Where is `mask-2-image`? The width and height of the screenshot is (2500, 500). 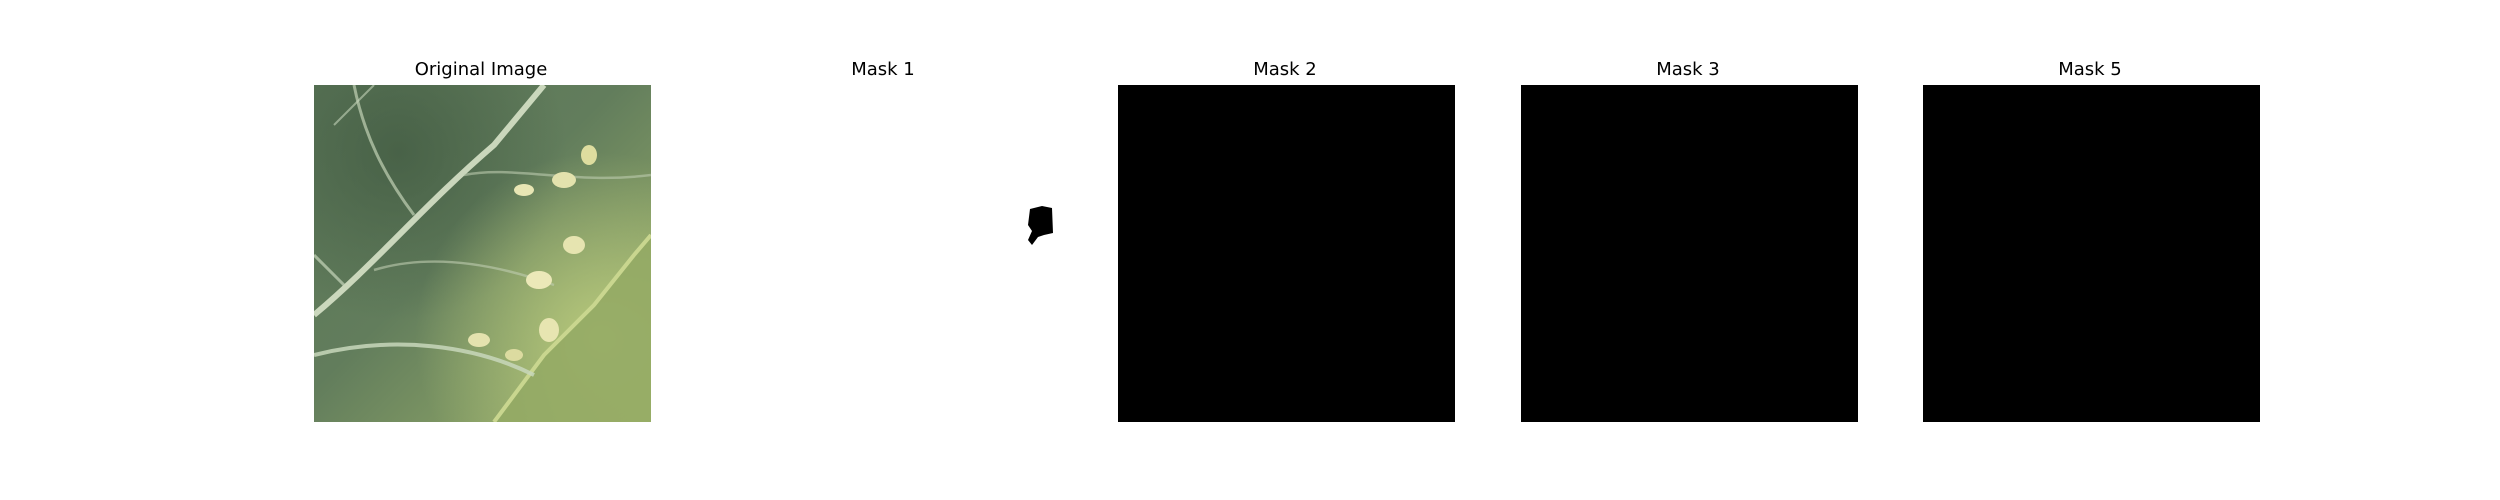
mask-2-image is located at coordinates (1286, 253).